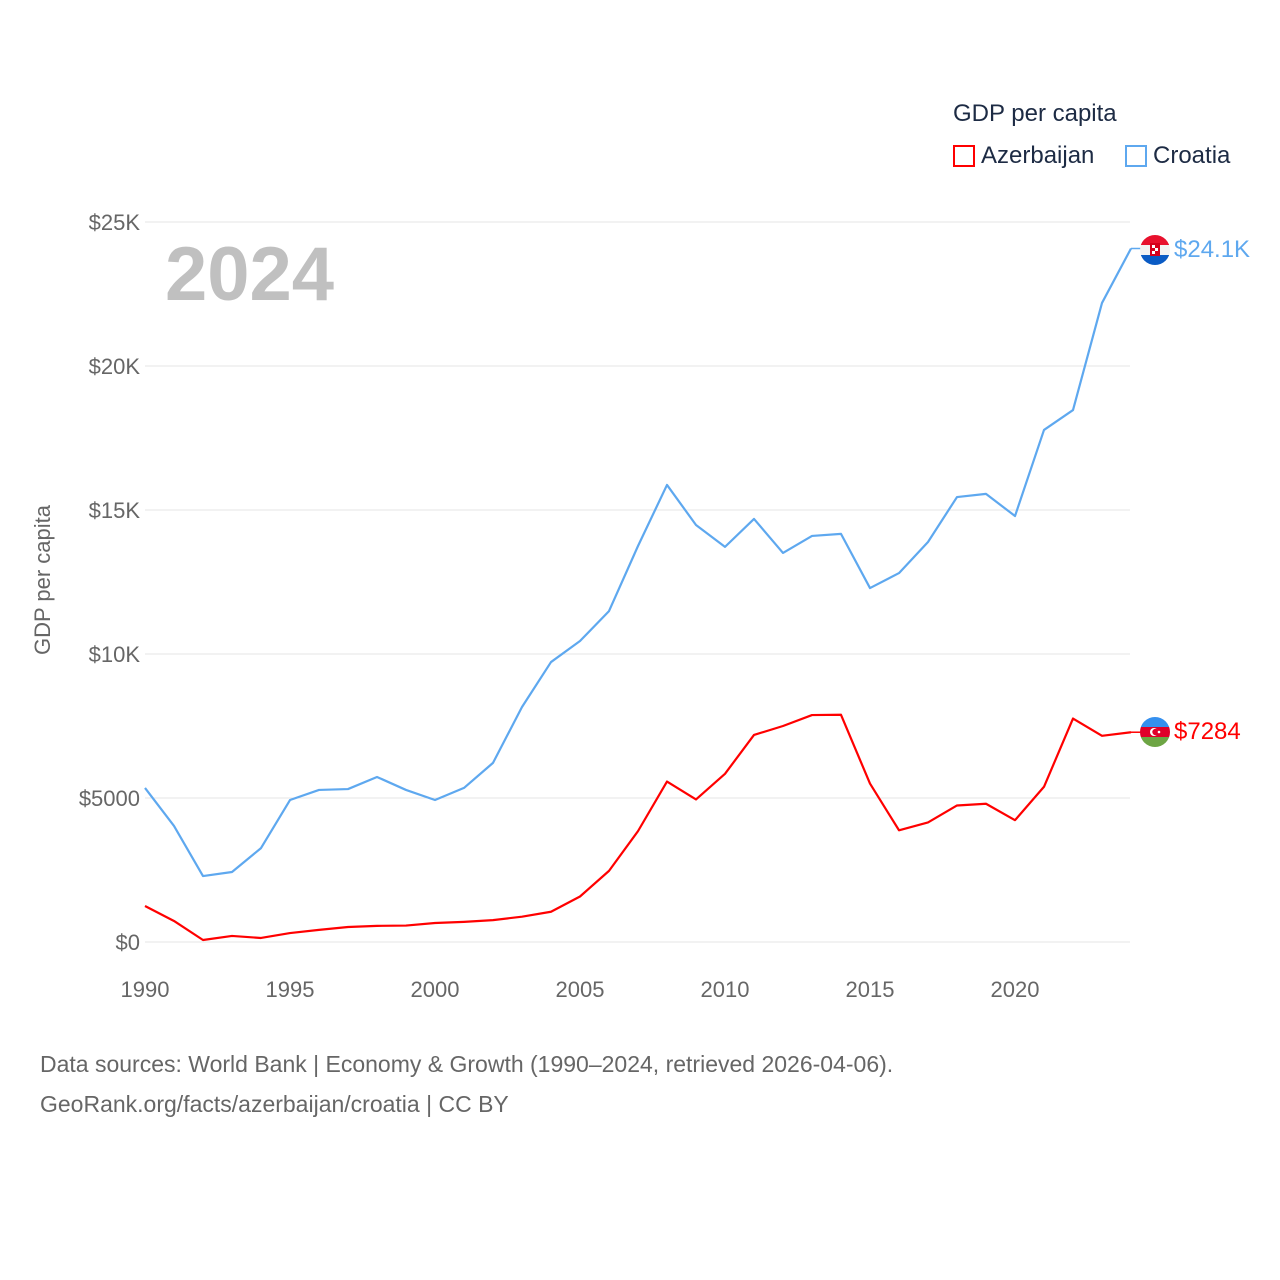 Image resolution: width=1280 pixels, height=1280 pixels. What do you see at coordinates (115, 654) in the screenshot?
I see `y-tick-label: $10K` at bounding box center [115, 654].